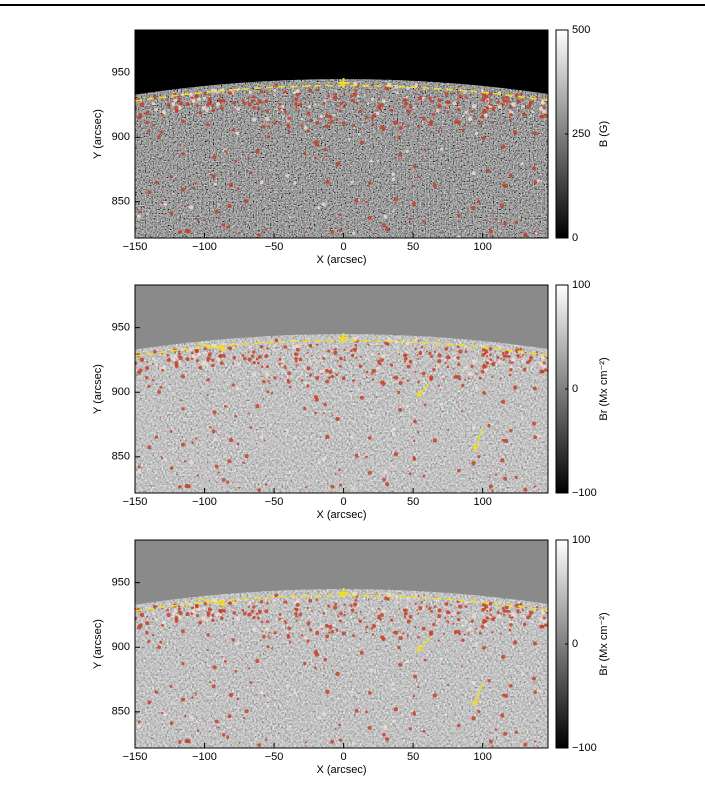 The height and width of the screenshot is (790, 705). What do you see at coordinates (223, 348) in the screenshot?
I see `arrow-head` at bounding box center [223, 348].